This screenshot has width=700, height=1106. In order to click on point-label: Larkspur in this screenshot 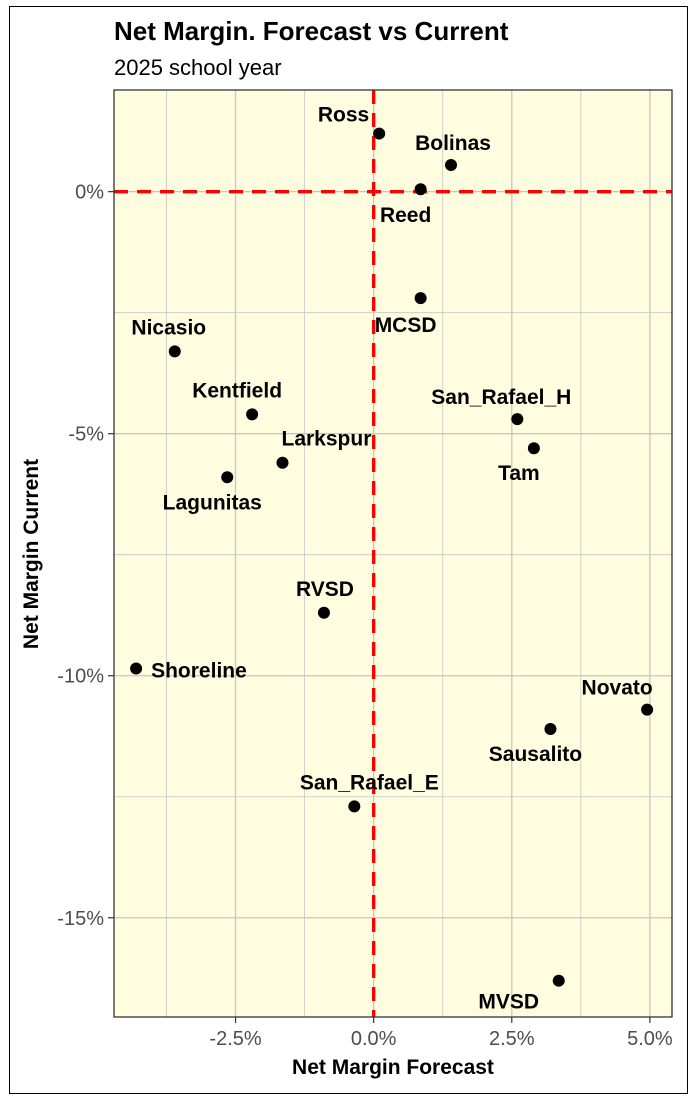, I will do `click(327, 439)`.